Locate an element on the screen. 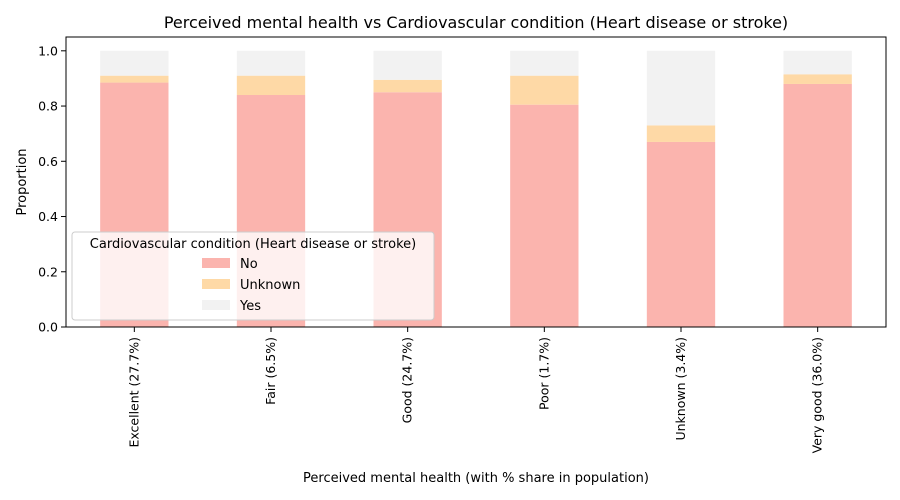 Image resolution: width=900 pixels, height=500 pixels. legend-label-no: No is located at coordinates (249, 264).